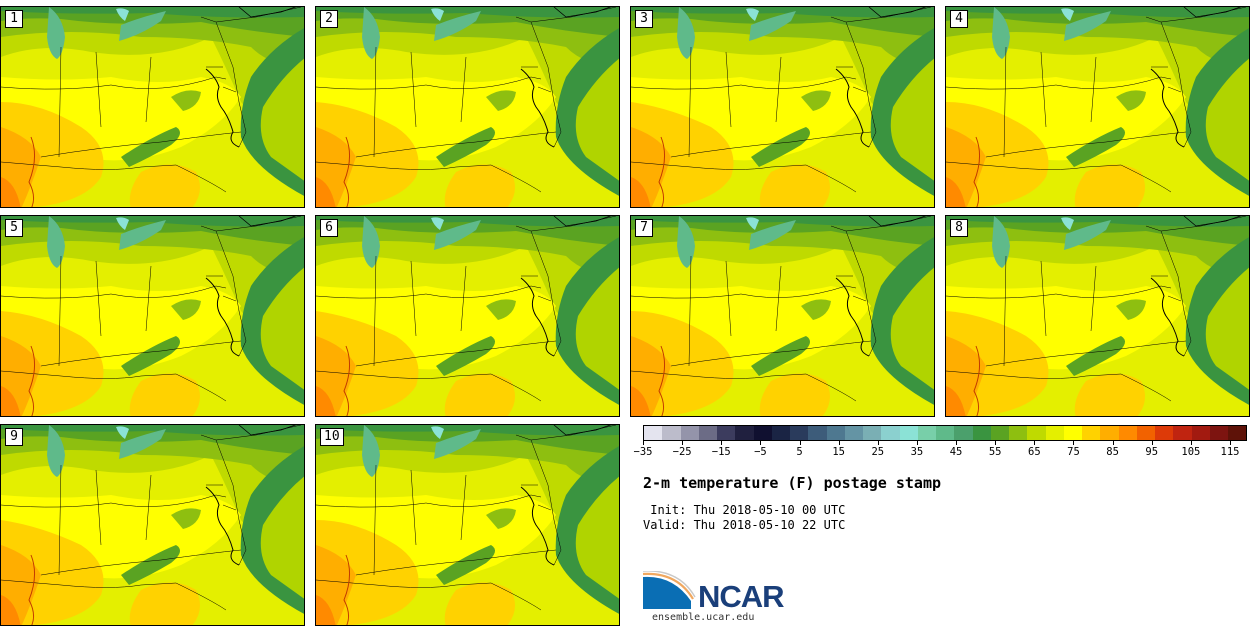 Image resolution: width=1260 pixels, height=627 pixels. I want to click on colorbar-tick-label: 55, so click(995, 452).